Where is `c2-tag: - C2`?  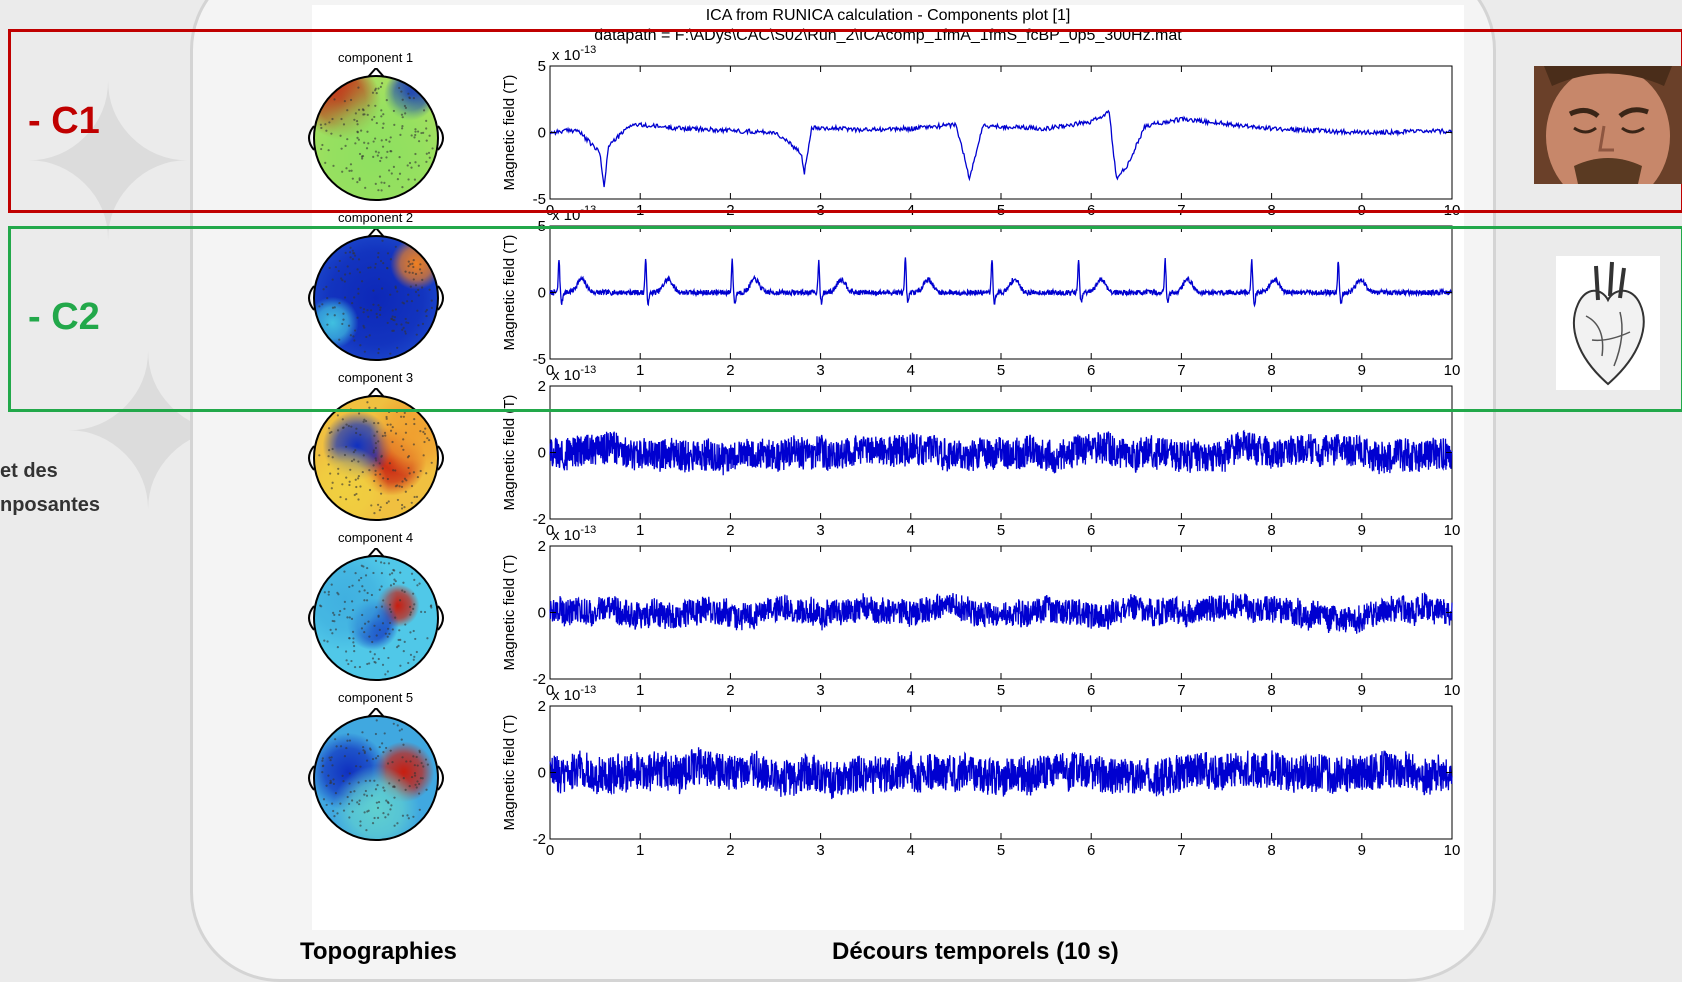
c2-tag: - C2 is located at coordinates (64, 317).